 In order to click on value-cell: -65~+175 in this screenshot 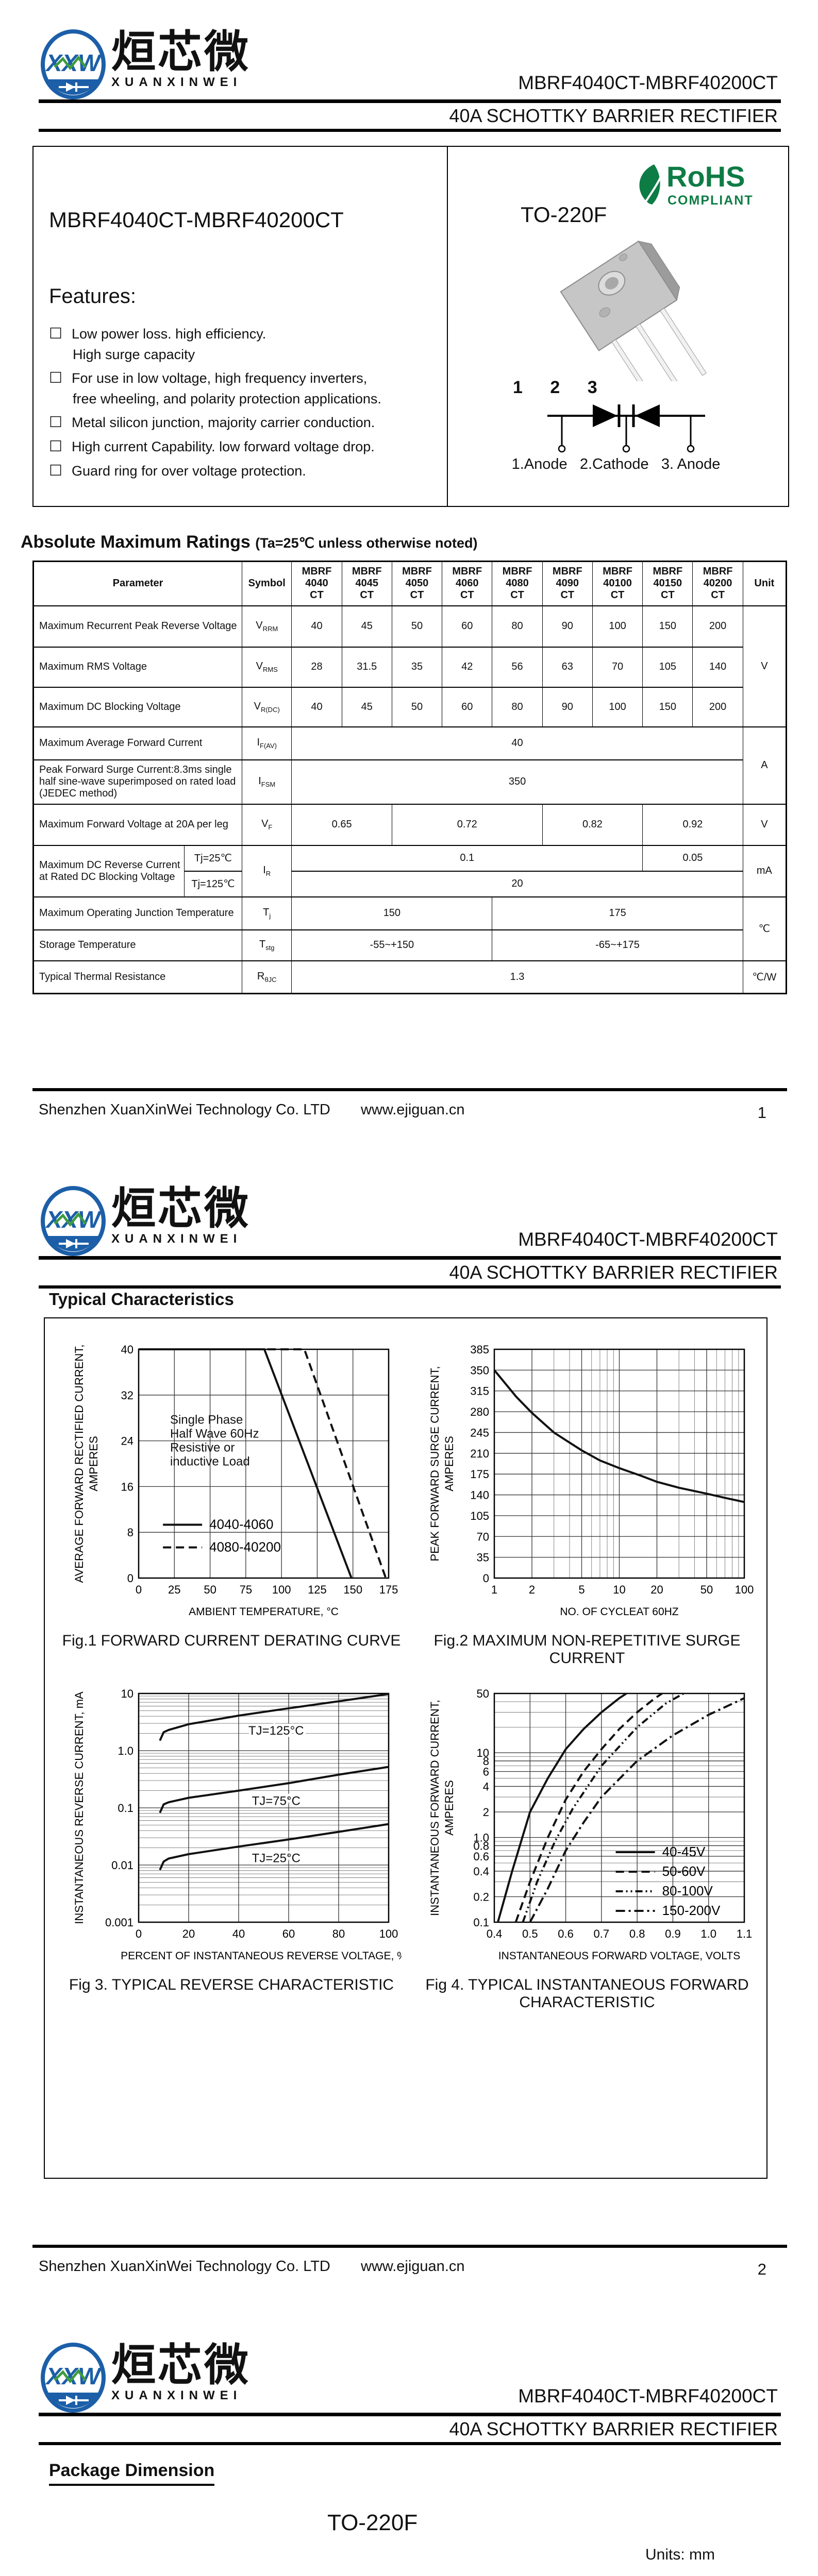, I will do `click(617, 945)`.